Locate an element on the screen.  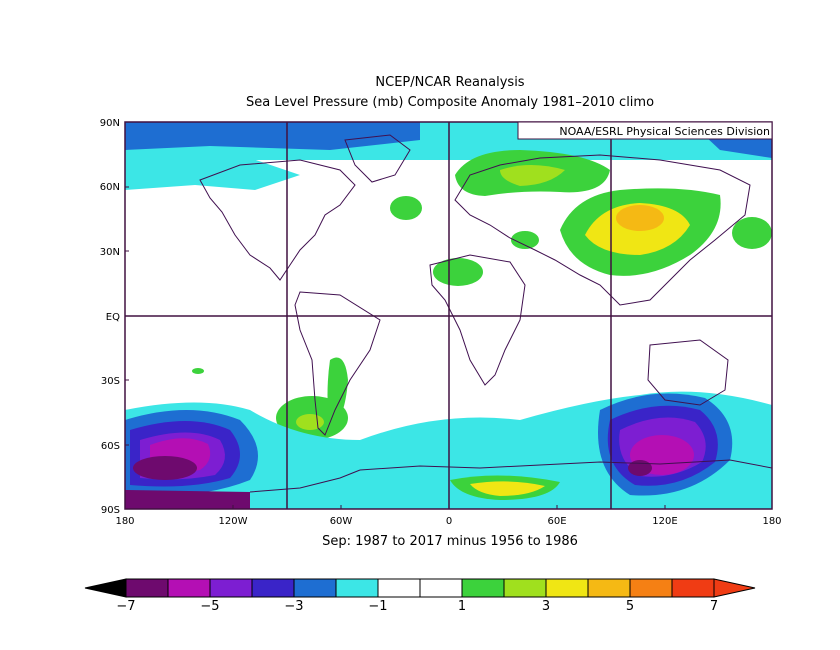
lon-label: 0 is located at coordinates (449, 521).